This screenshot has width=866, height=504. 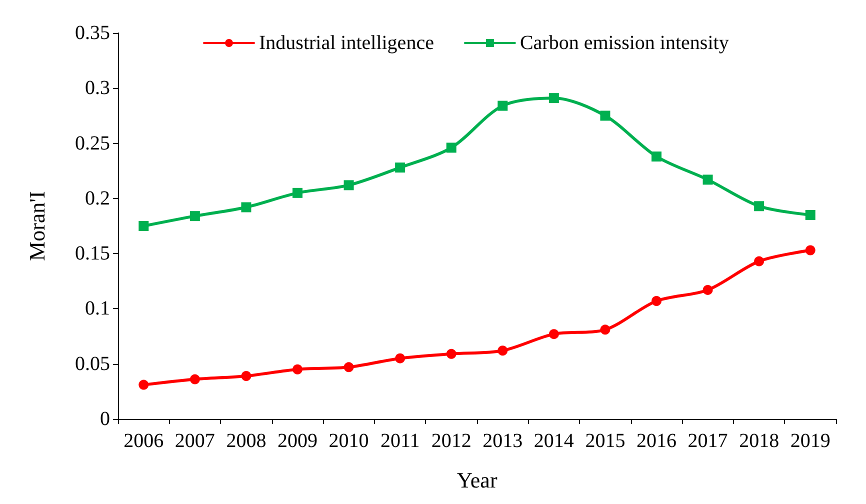 What do you see at coordinates (92, 33) in the screenshot?
I see `y-tick-label: 0.35` at bounding box center [92, 33].